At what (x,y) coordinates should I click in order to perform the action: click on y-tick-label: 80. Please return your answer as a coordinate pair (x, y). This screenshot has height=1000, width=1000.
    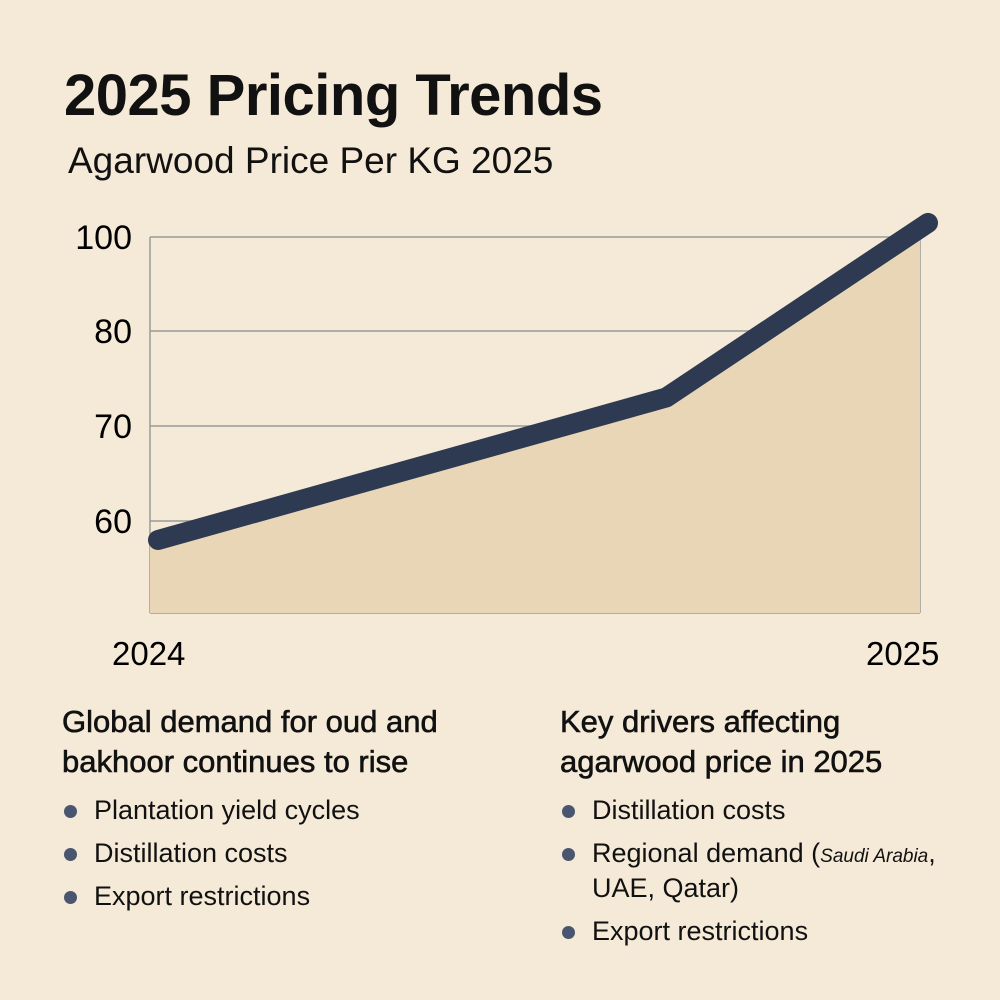
    Looking at the image, I should click on (113, 332).